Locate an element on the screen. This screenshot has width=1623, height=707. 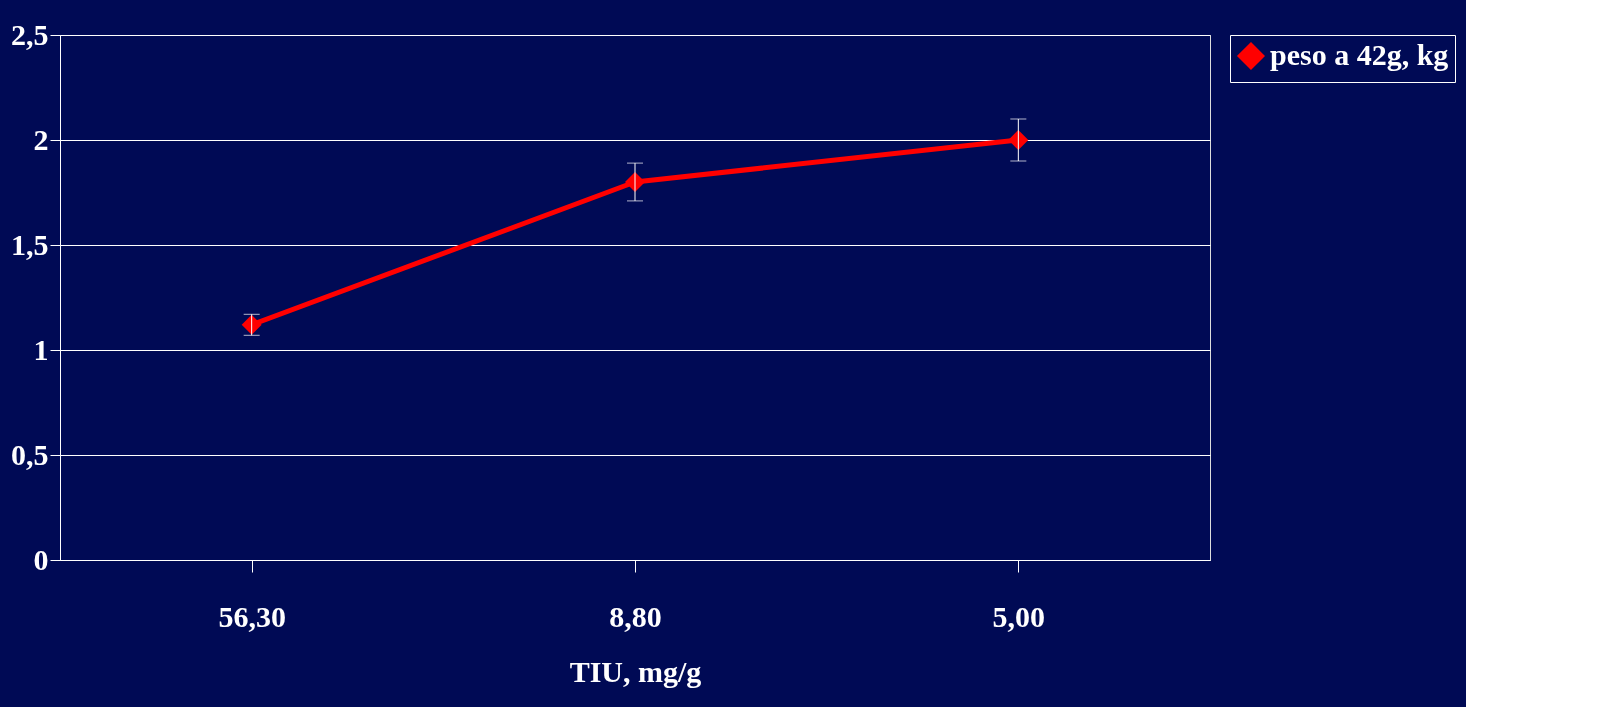
point is located at coordinates (1018, 140).